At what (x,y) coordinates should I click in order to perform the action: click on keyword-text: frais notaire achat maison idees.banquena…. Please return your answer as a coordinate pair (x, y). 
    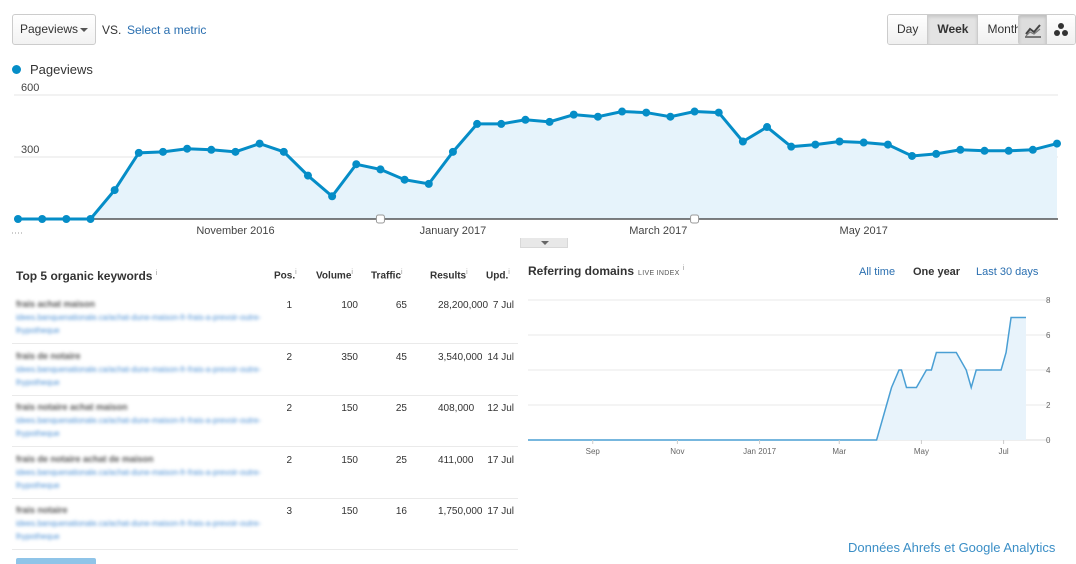
    Looking at the image, I should click on (141, 420).